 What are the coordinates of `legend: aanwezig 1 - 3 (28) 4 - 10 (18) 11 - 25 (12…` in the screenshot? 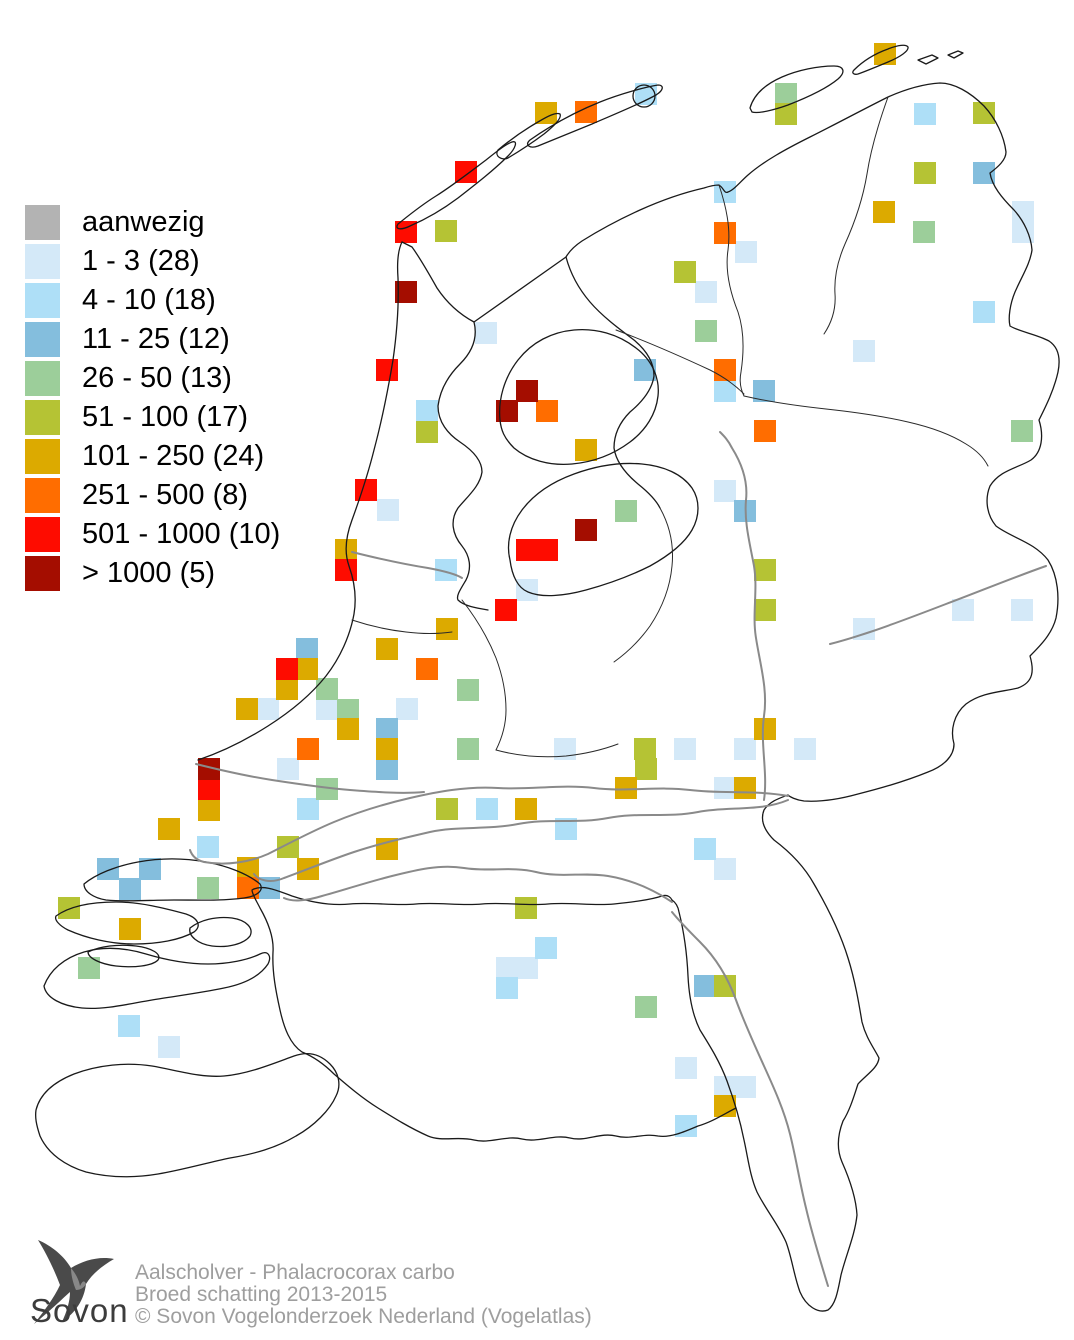 It's located at (152, 398).